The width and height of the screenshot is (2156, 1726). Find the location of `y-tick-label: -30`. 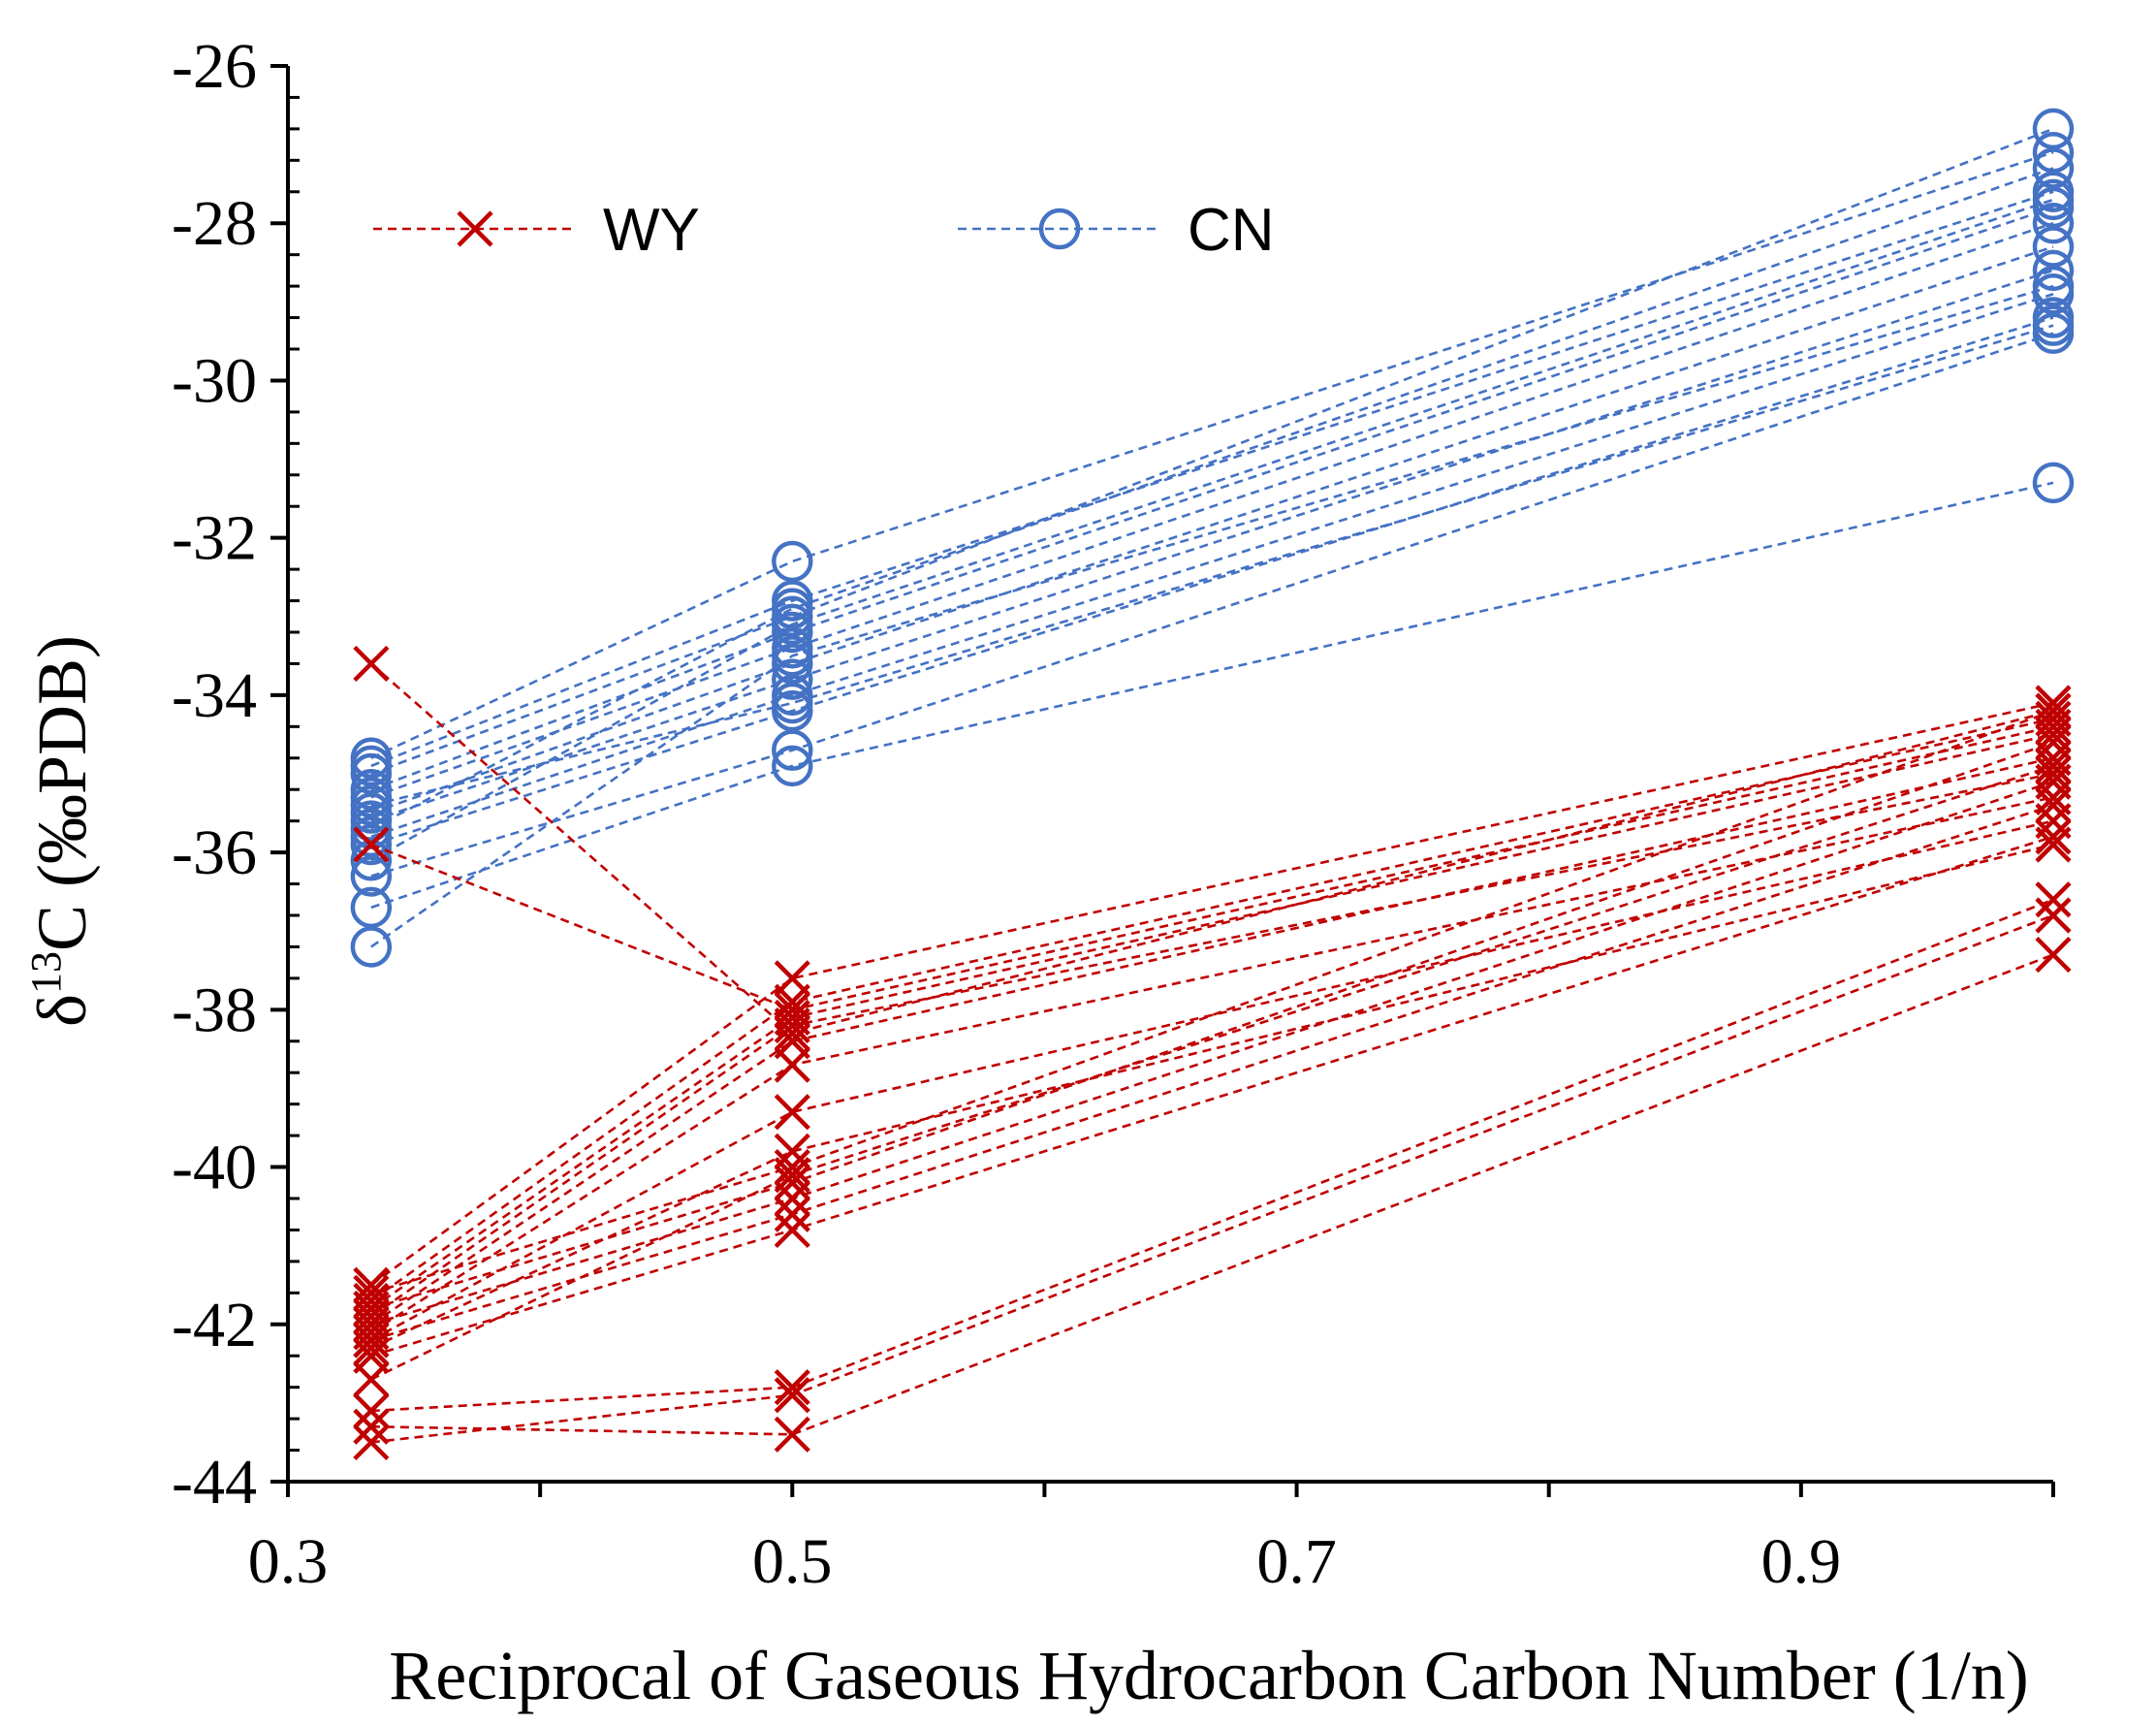

y-tick-label: -30 is located at coordinates (214, 381).